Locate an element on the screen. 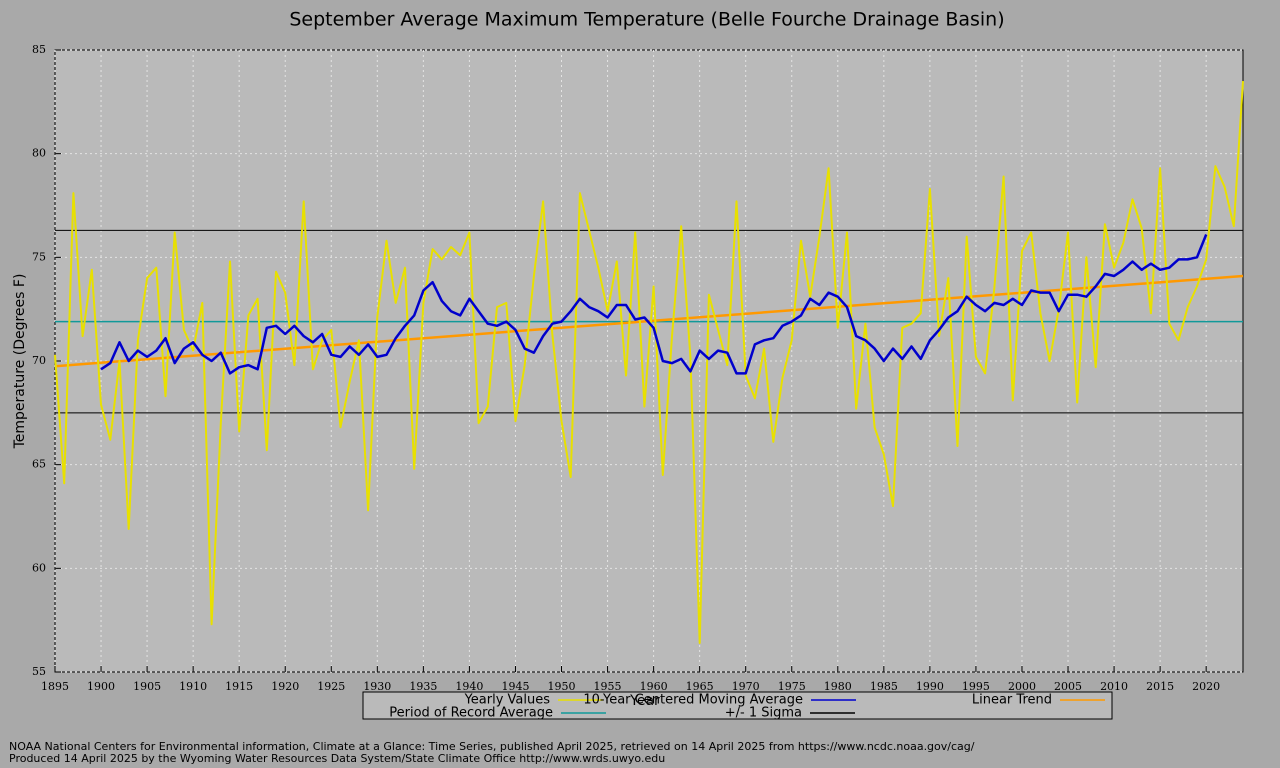  x-tick-label: 1925 is located at coordinates (331, 686).